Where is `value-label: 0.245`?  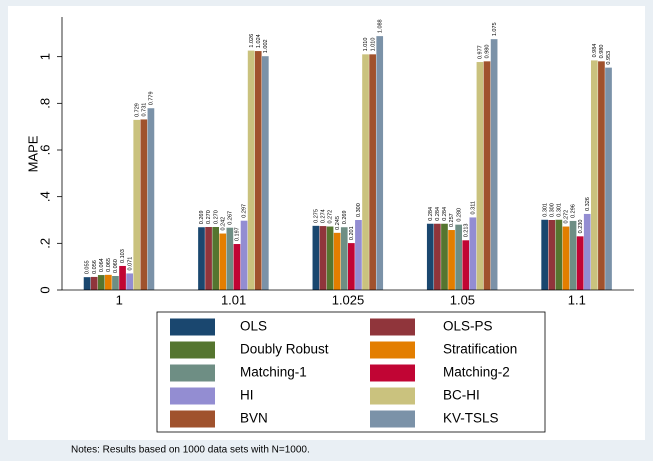 value-label: 0.245 is located at coordinates (338, 223).